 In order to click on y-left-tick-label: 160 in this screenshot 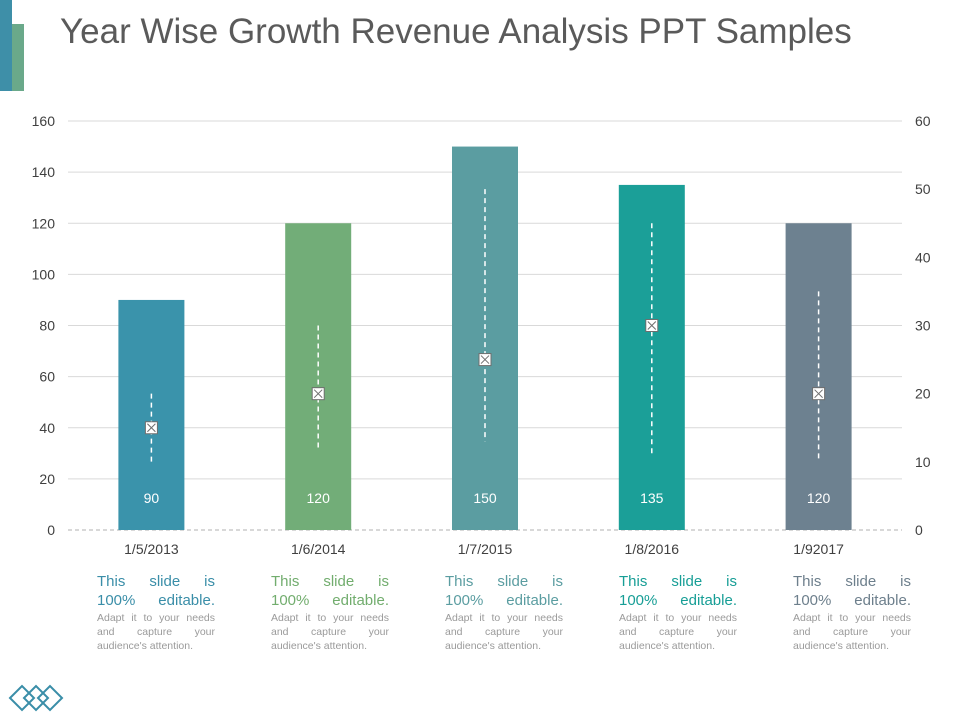, I will do `click(44, 121)`.